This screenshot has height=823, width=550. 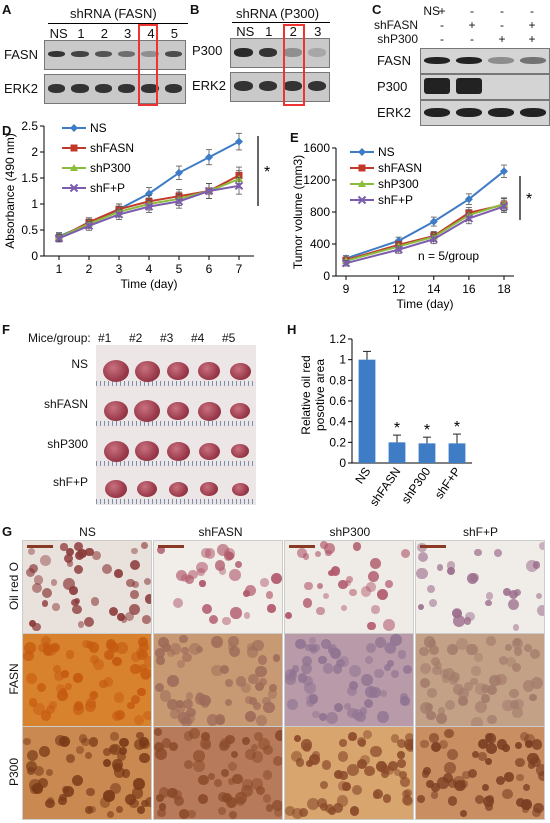 I want to click on panel-f-row-label: shP300, so click(x=67, y=444).